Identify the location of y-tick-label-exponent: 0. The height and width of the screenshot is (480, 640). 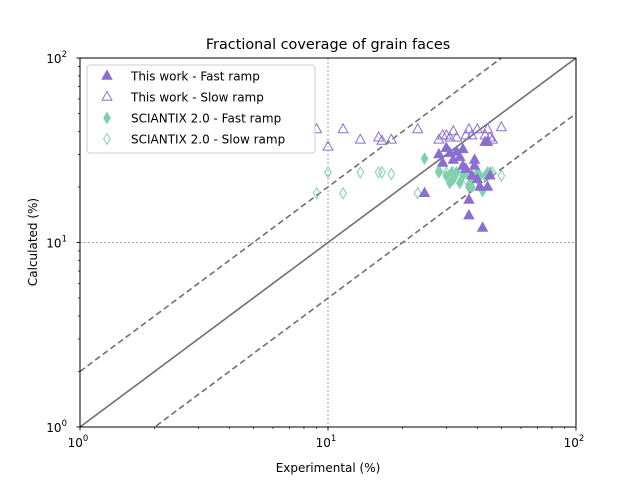
(64, 424).